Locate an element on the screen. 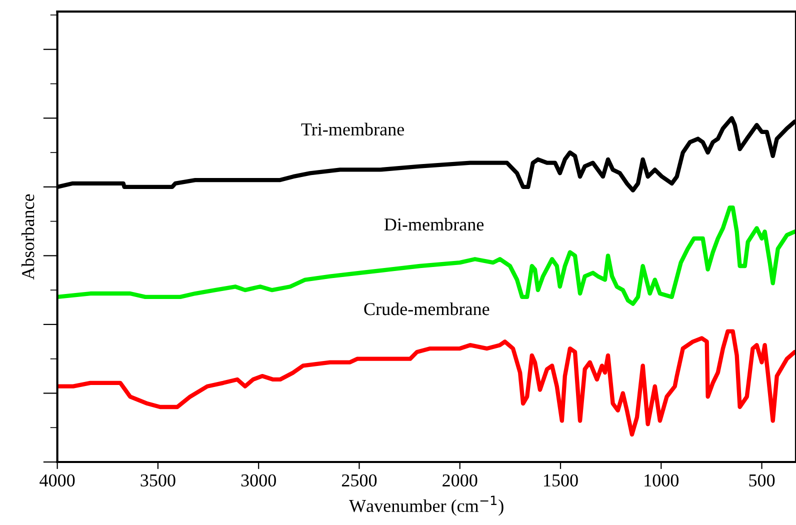 Image resolution: width=796 pixels, height=525 pixels. x-tick-label: 1000 is located at coordinates (661, 480).